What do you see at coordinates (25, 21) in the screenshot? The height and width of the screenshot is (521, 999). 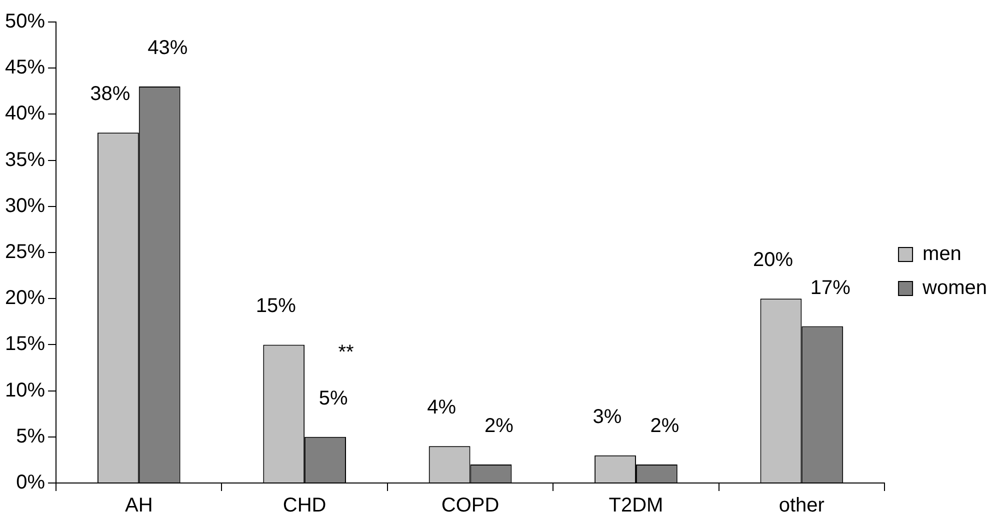 I see `y-tick-label: 50%` at bounding box center [25, 21].